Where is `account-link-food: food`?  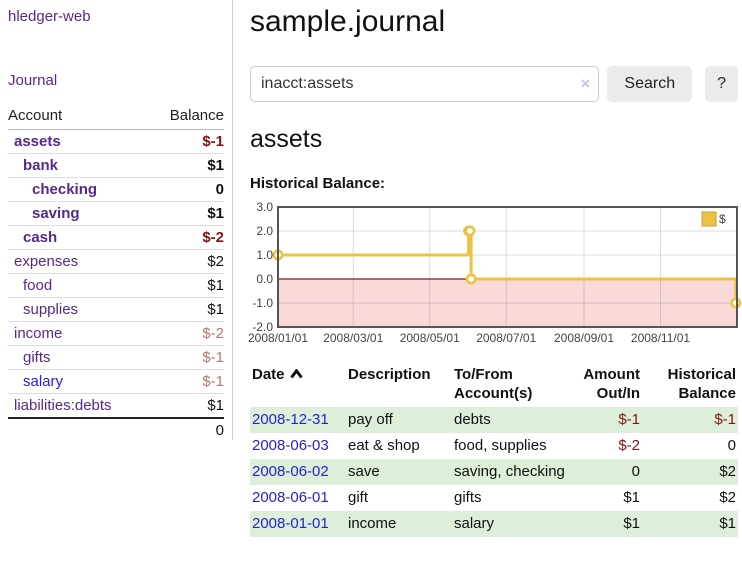
account-link-food: food is located at coordinates (38, 285).